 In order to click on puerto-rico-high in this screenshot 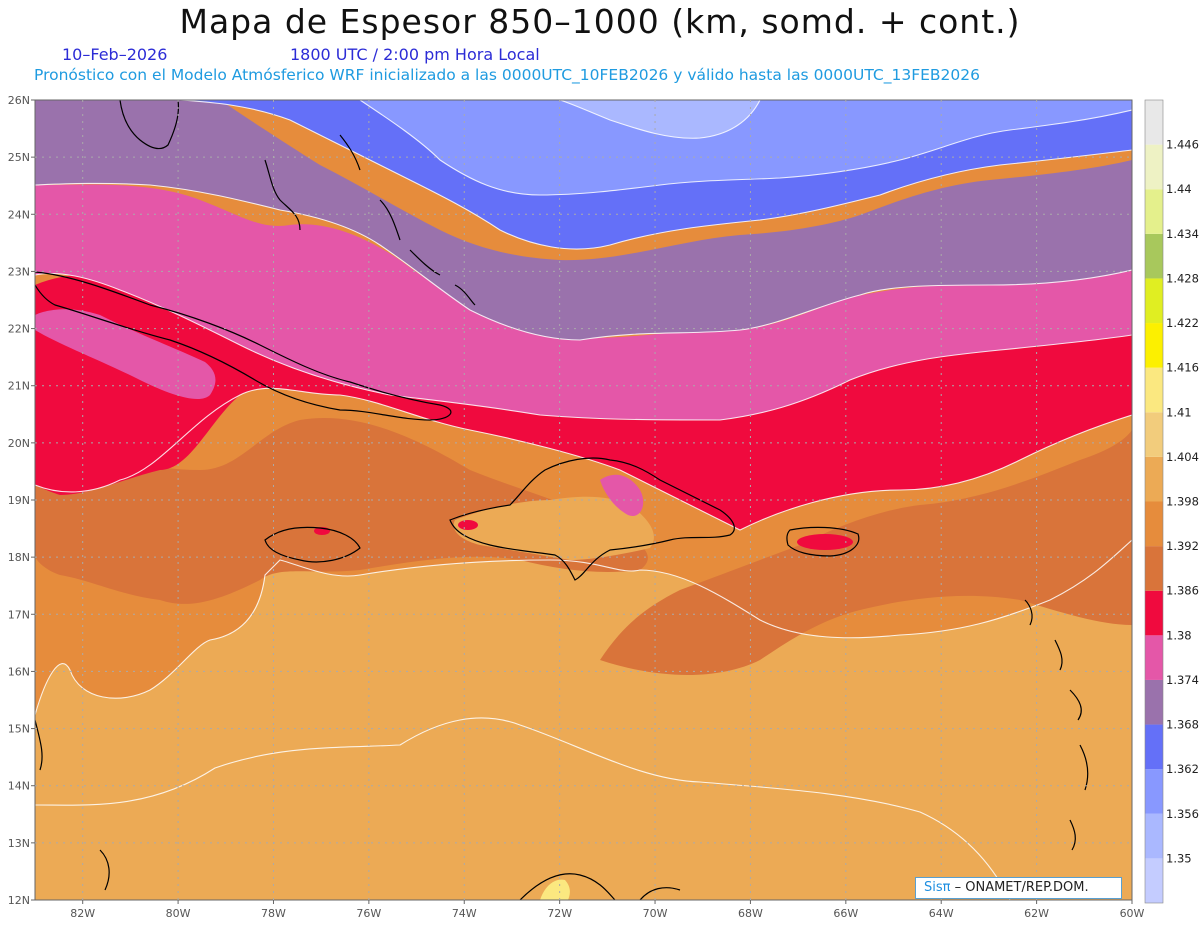, I will do `click(825, 542)`.